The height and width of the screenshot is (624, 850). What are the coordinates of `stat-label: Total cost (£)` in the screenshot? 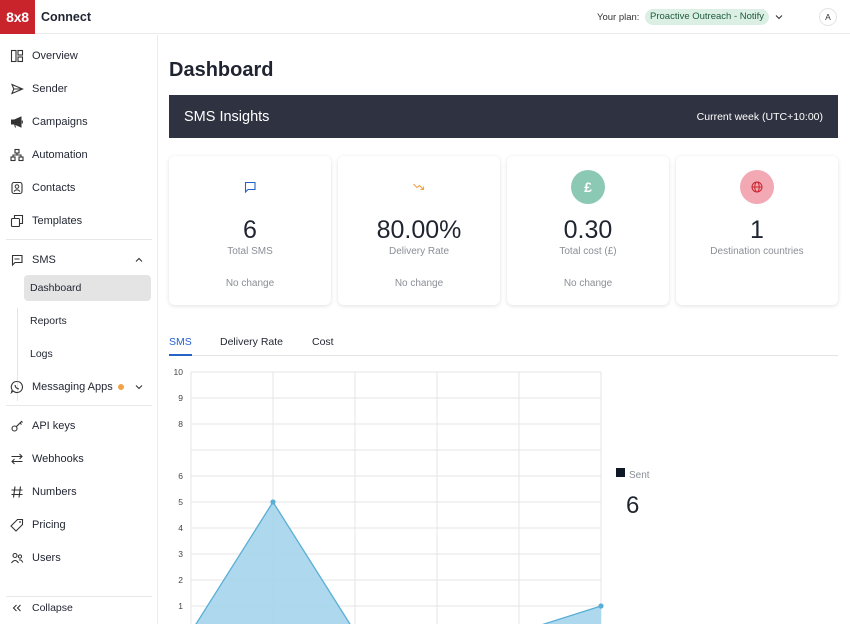 It's located at (588, 251).